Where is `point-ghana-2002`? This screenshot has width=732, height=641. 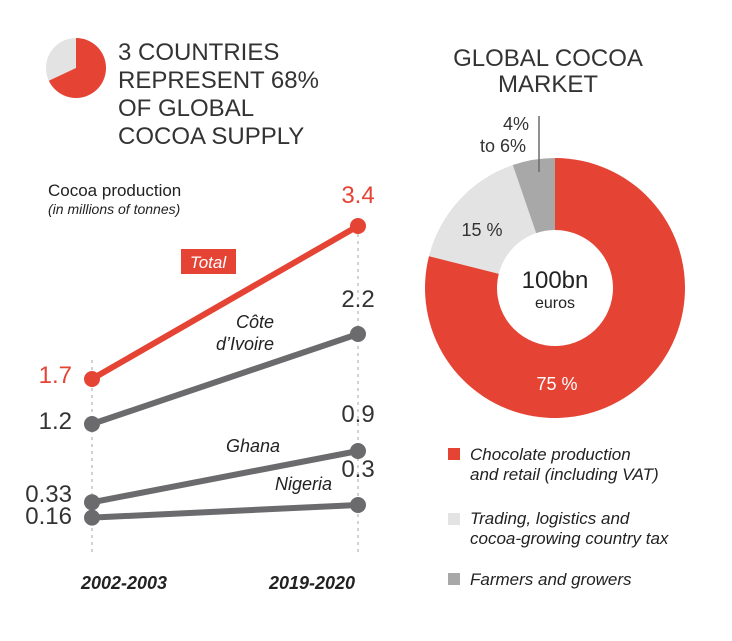 point-ghana-2002 is located at coordinates (92, 502).